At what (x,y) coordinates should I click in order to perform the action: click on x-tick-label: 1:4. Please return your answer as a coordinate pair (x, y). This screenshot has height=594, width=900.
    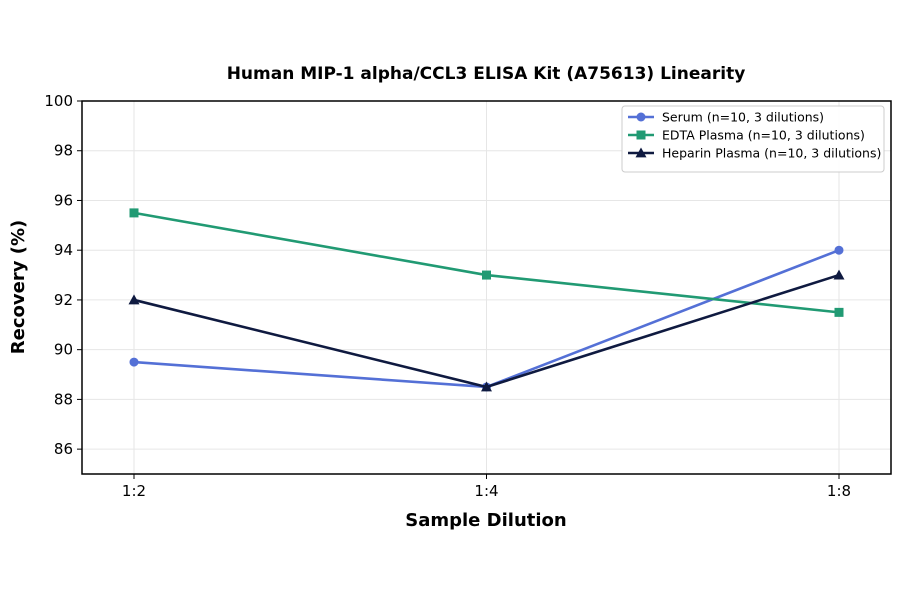
    Looking at the image, I should click on (486, 491).